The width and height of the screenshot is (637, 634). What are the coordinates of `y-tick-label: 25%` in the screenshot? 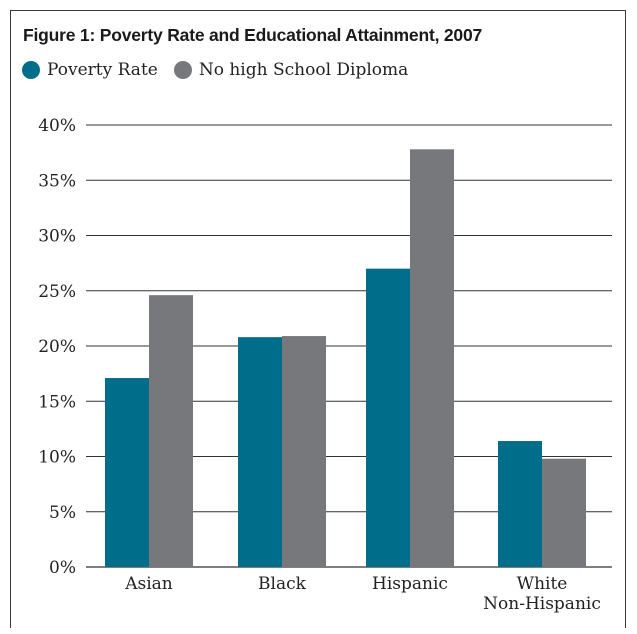 It's located at (57, 292).